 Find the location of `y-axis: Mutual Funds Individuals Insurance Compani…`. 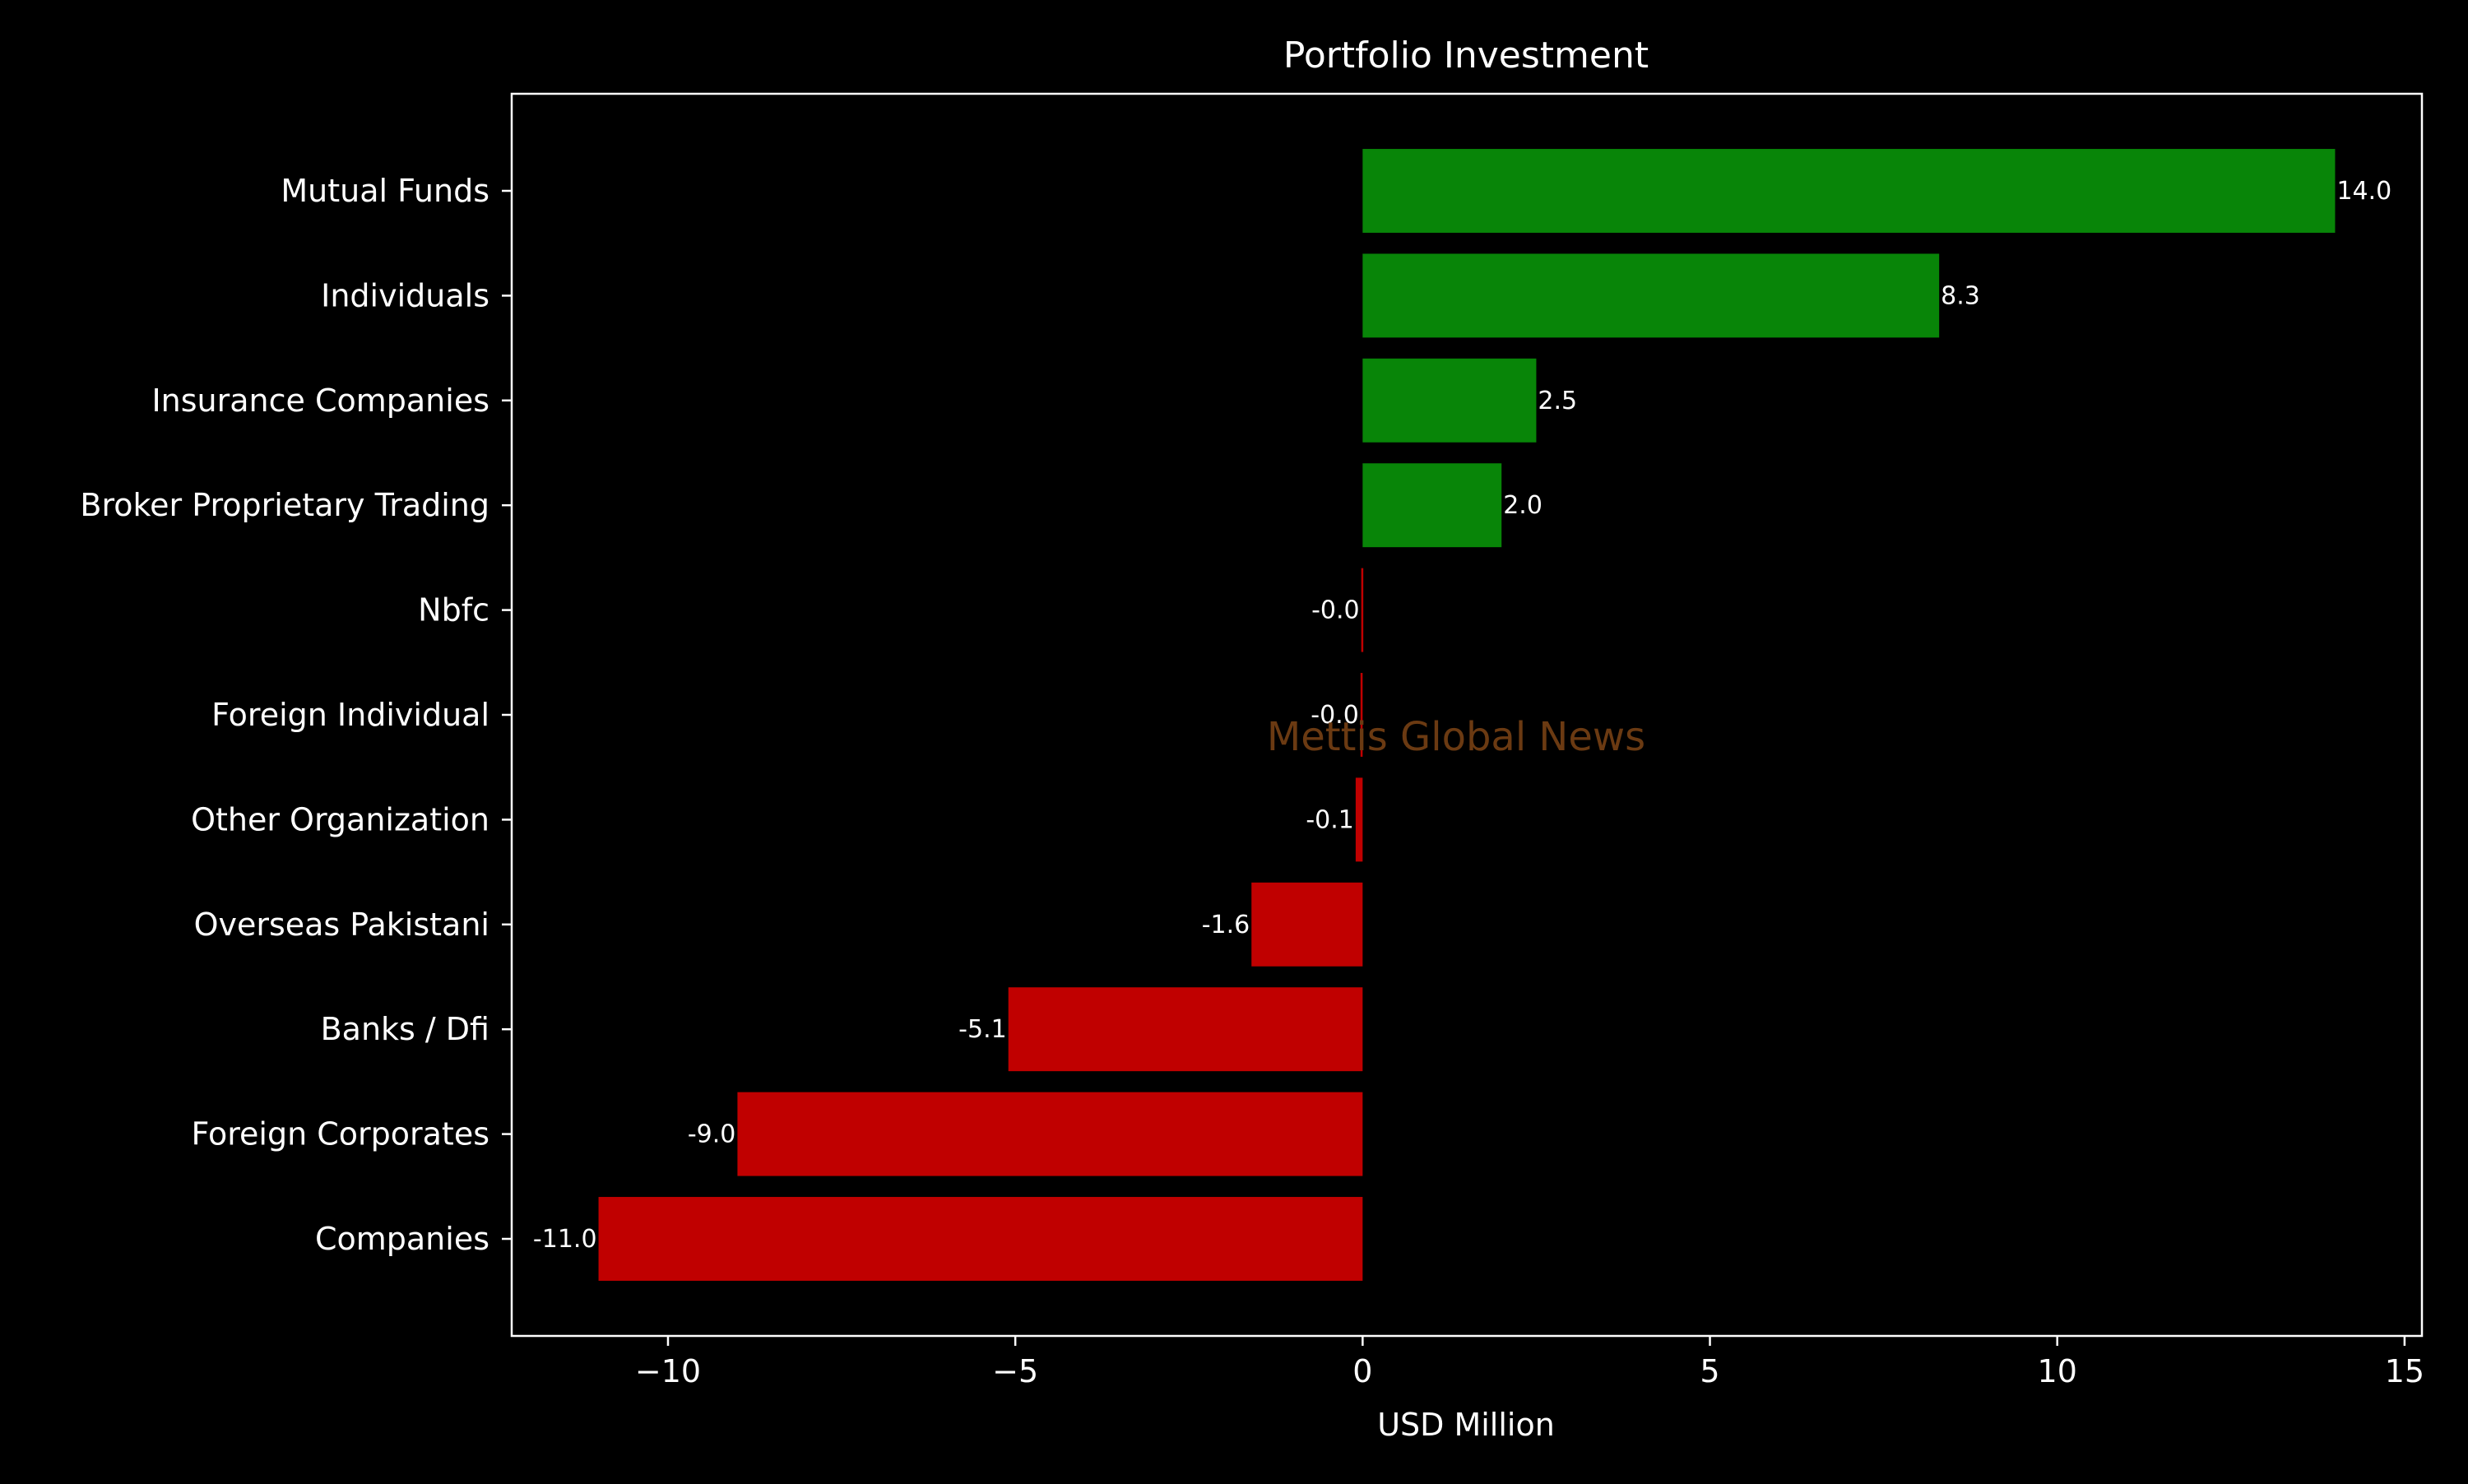

y-axis: Mutual Funds Individuals Insurance Compani… is located at coordinates (296, 715).